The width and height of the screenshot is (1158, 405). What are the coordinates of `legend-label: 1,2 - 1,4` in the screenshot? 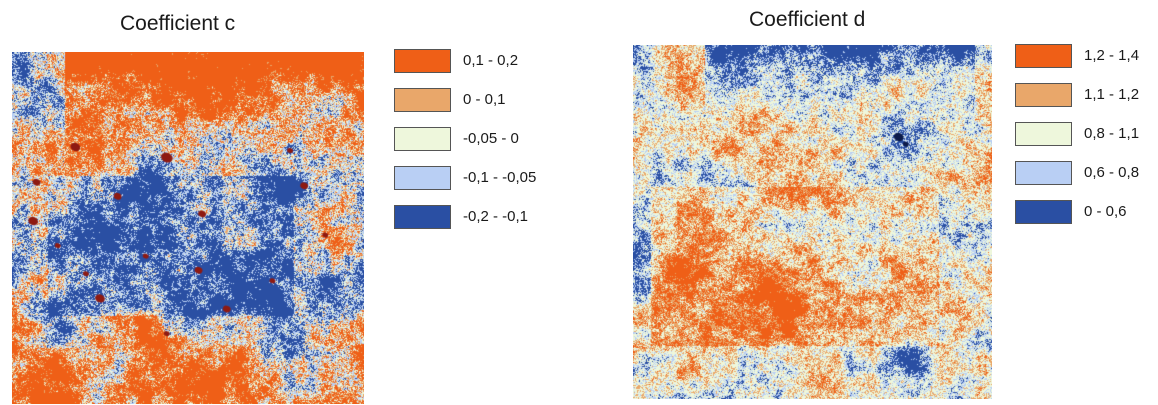 It's located at (1112, 55).